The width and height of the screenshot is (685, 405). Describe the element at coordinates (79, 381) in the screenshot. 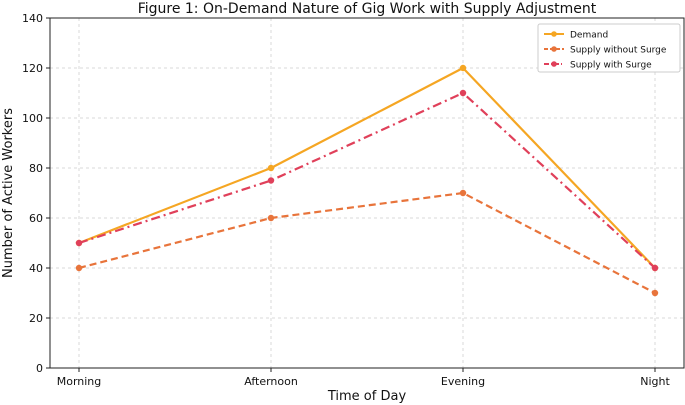

I see `x-tick-label: Morning` at that location.